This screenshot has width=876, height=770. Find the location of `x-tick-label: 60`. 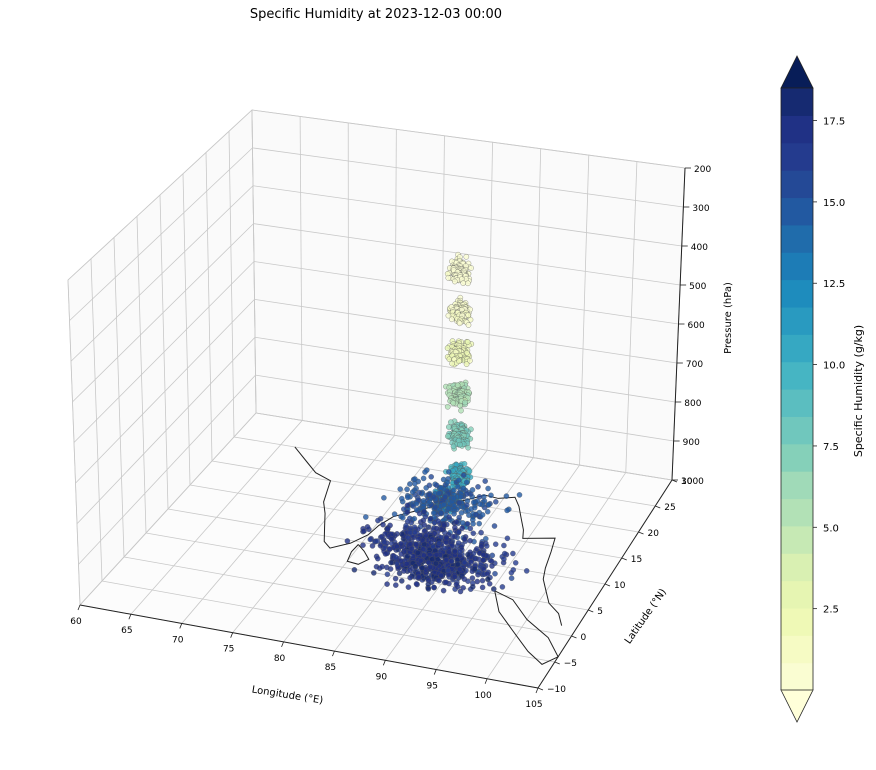

x-tick-label: 60 is located at coordinates (76, 622).